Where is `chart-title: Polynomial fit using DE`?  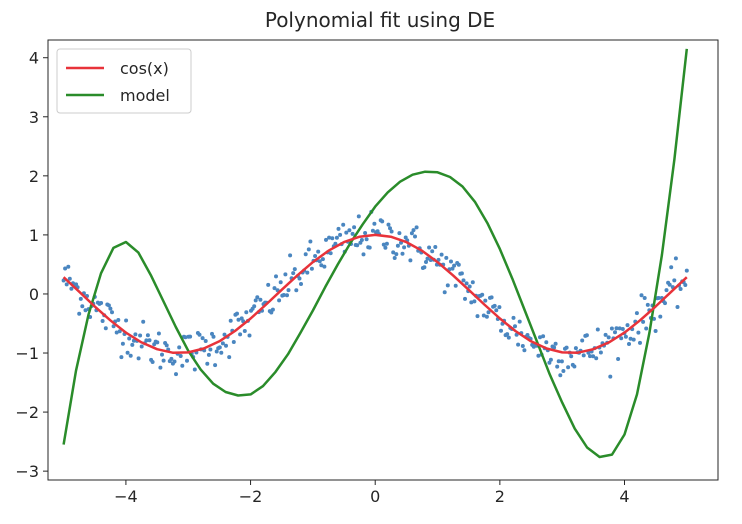
chart-title: Polynomial fit using DE is located at coordinates (380, 20).